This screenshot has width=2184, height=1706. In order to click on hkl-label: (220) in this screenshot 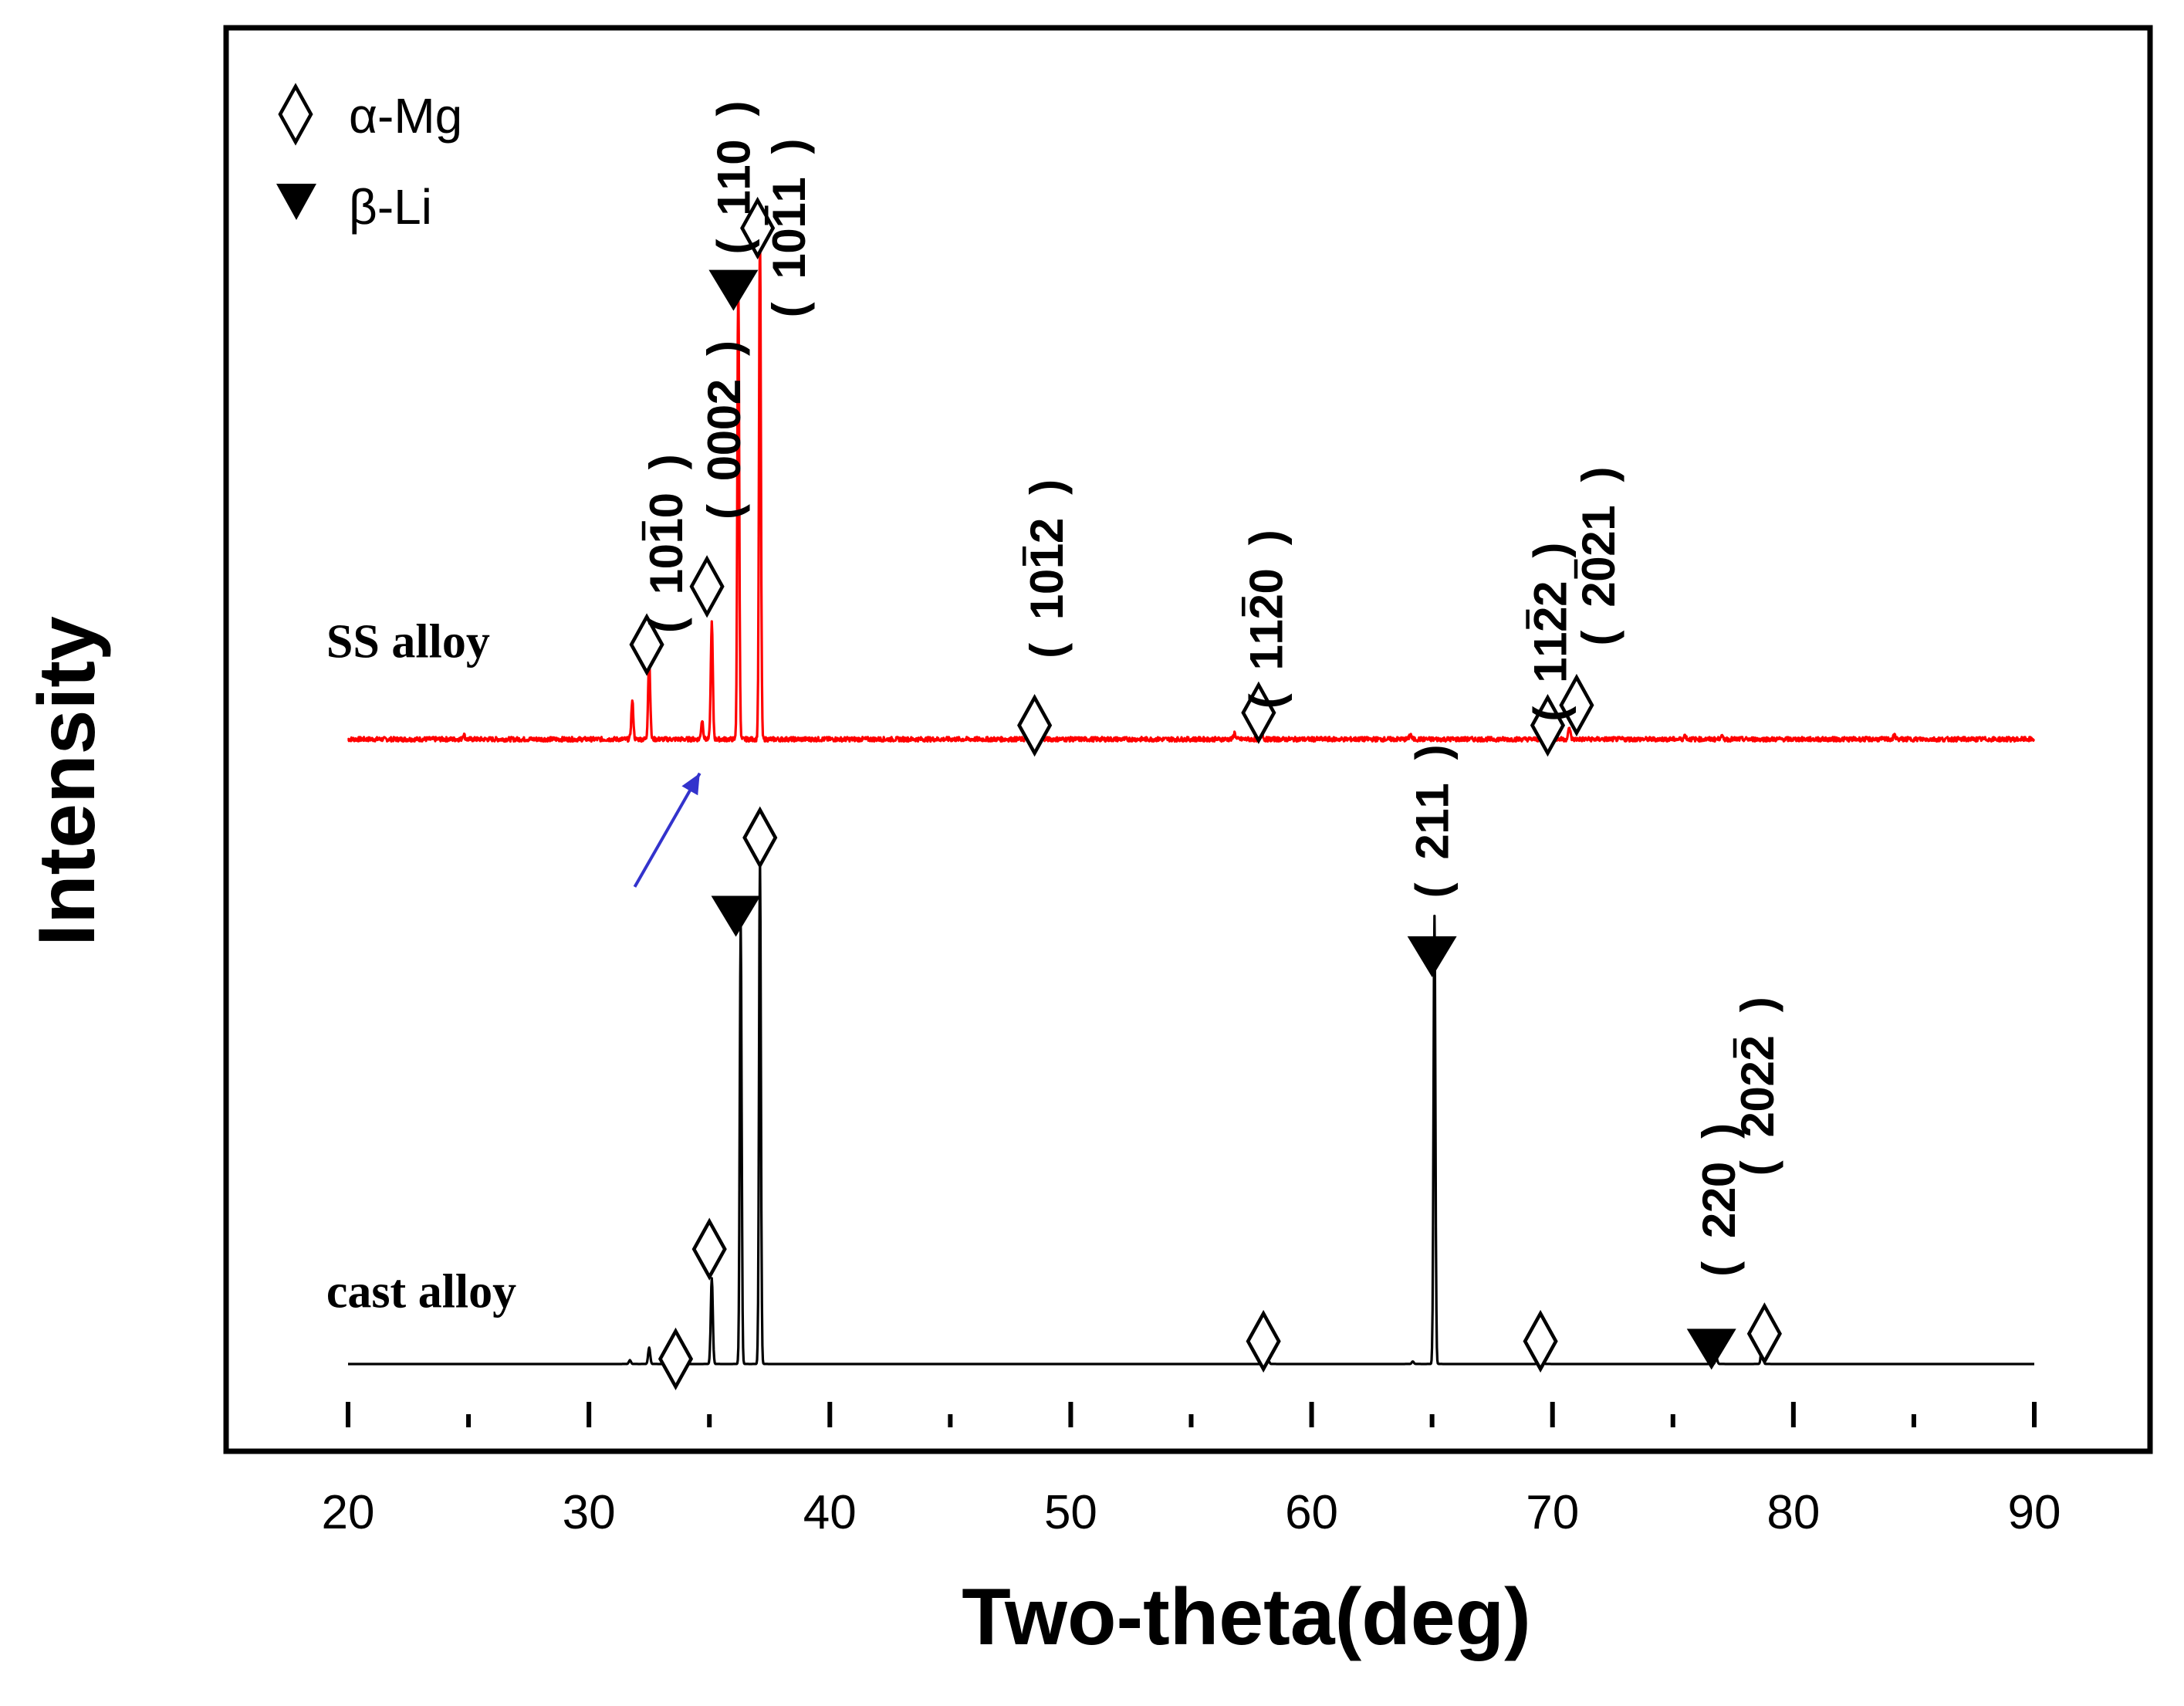, I will do `click(1719, 1200)`.